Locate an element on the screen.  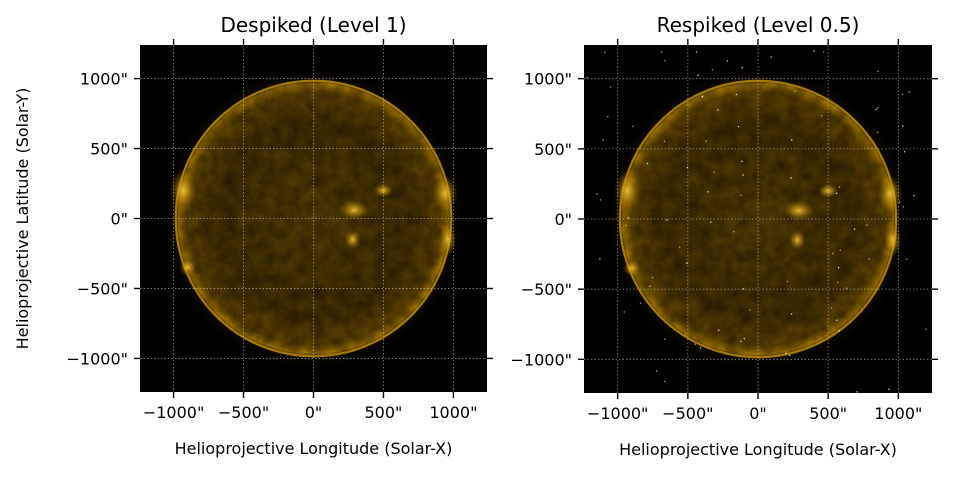
panel-title: Despiked (Level 1) is located at coordinates (313, 25).